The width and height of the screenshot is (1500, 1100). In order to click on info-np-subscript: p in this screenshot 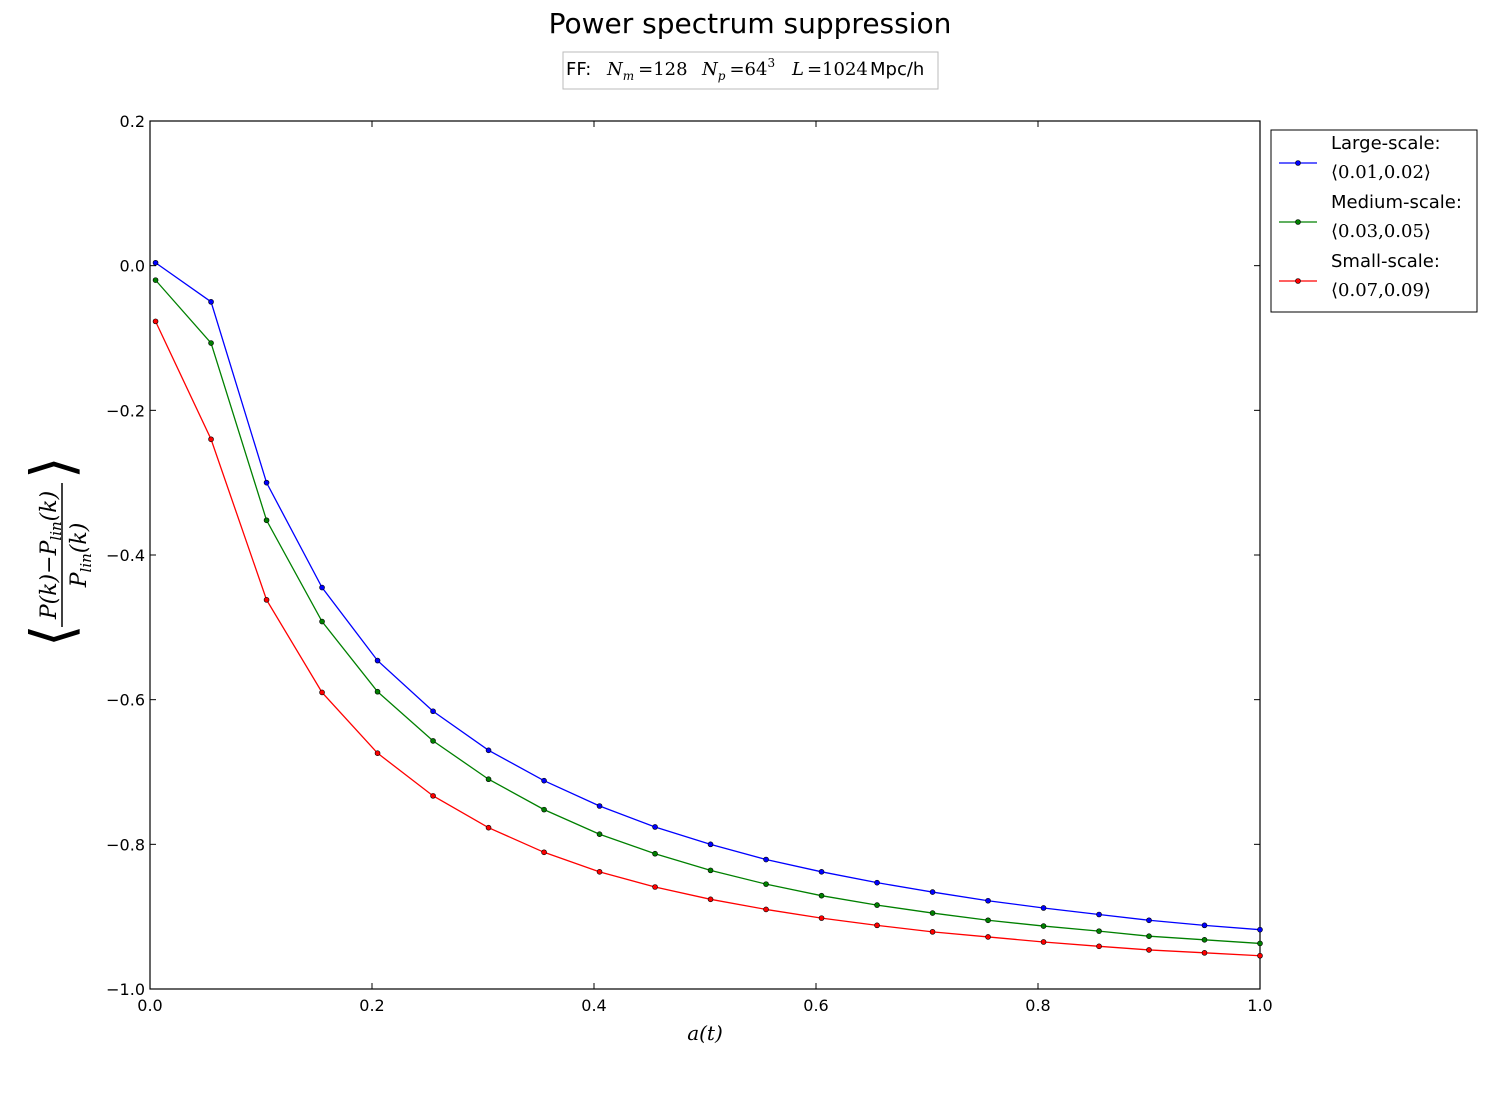, I will do `click(722, 76)`.